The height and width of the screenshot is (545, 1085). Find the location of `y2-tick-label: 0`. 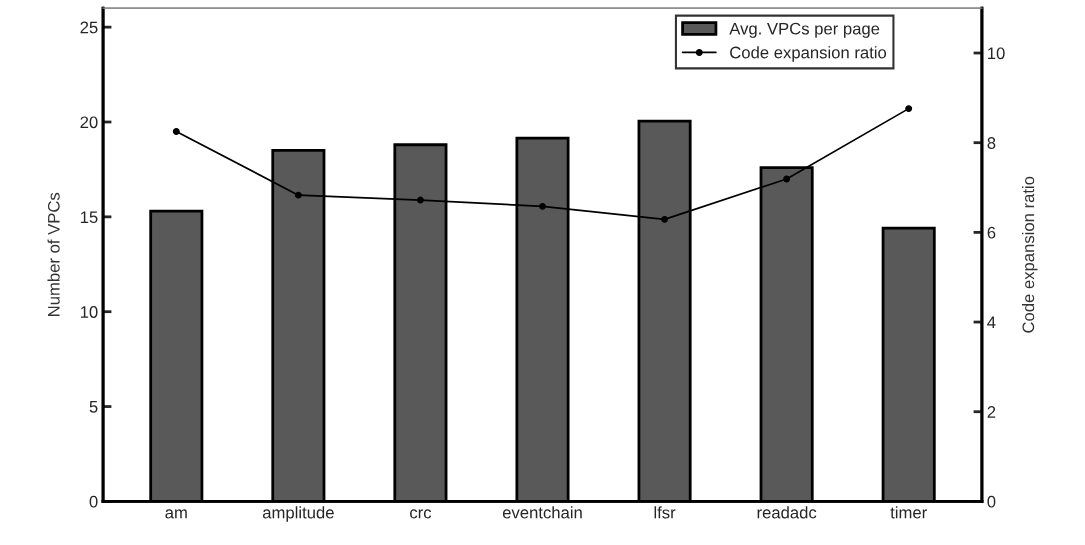

y2-tick-label: 0 is located at coordinates (991, 501).